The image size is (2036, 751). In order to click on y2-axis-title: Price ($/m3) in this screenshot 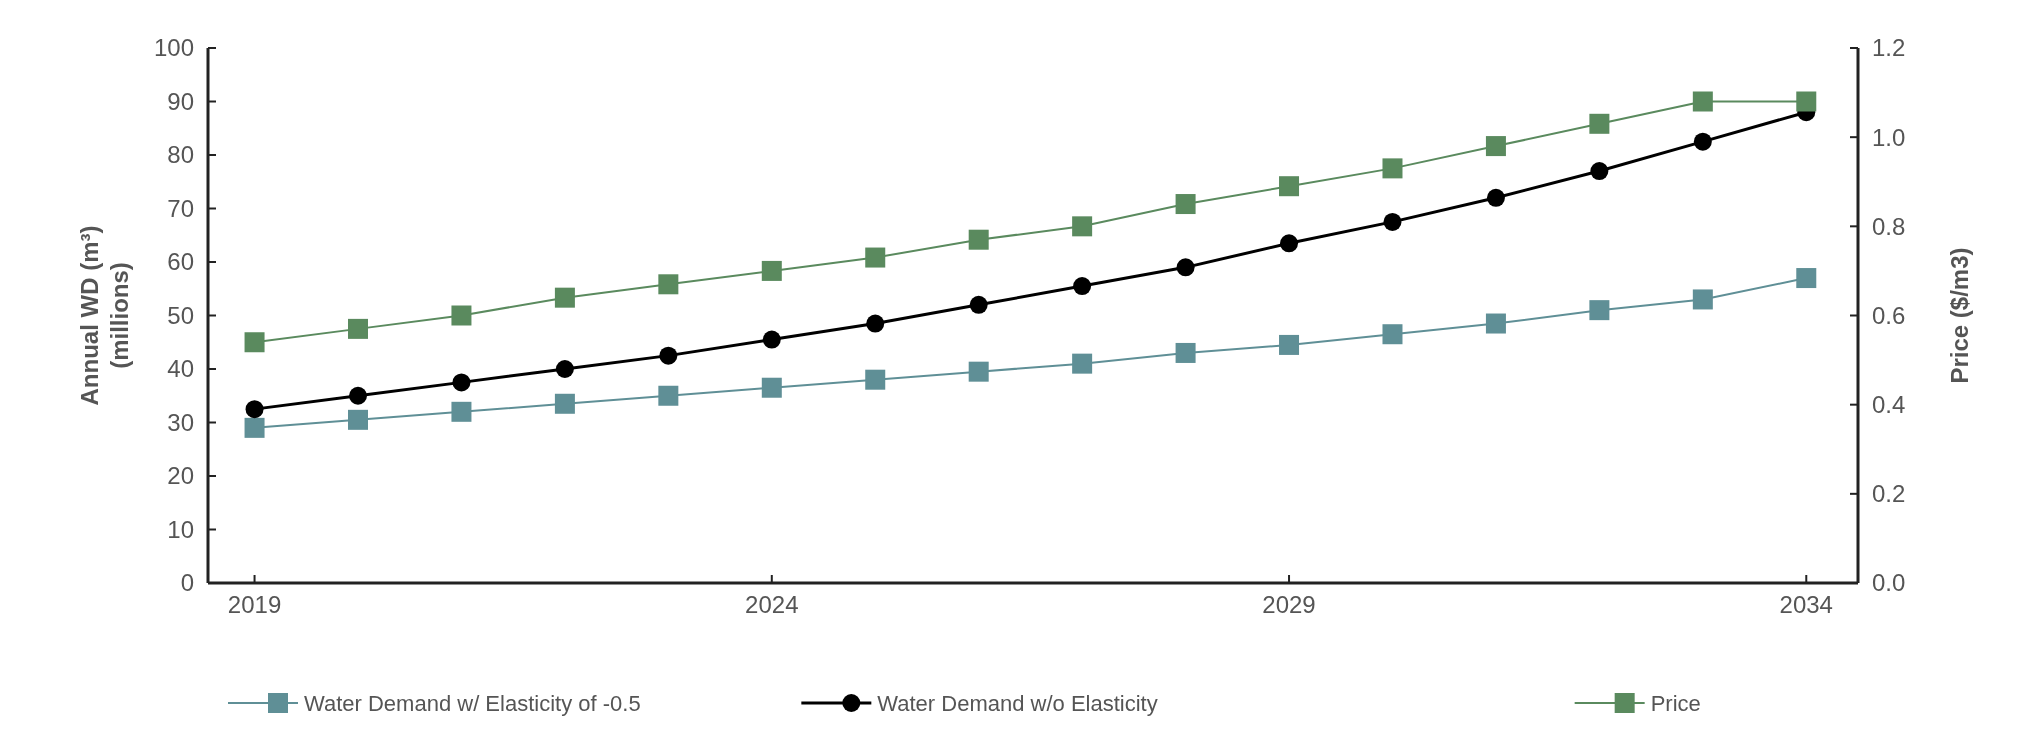, I will do `click(1959, 315)`.